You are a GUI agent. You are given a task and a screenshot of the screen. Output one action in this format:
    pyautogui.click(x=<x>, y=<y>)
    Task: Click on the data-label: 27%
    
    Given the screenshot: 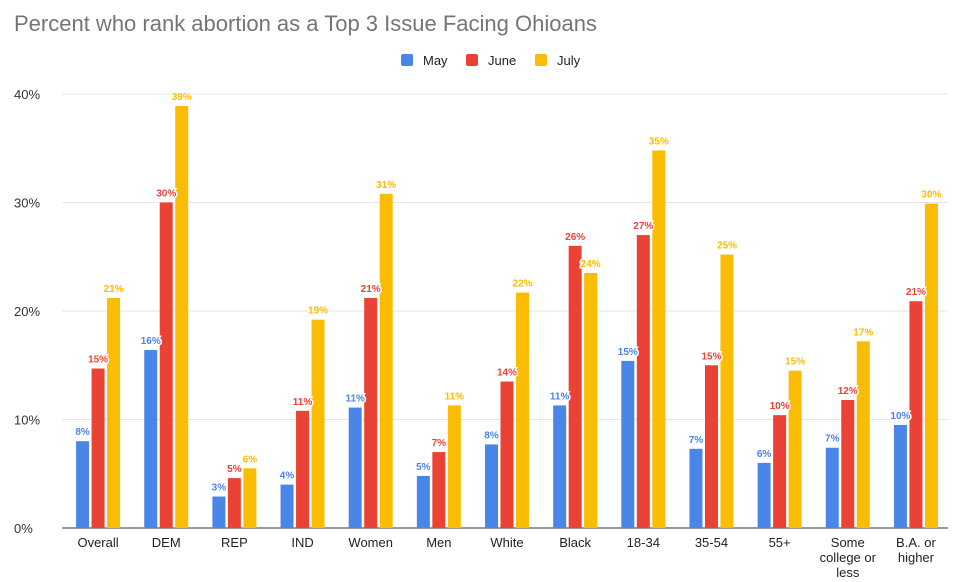 What is the action you would take?
    pyautogui.click(x=643, y=226)
    